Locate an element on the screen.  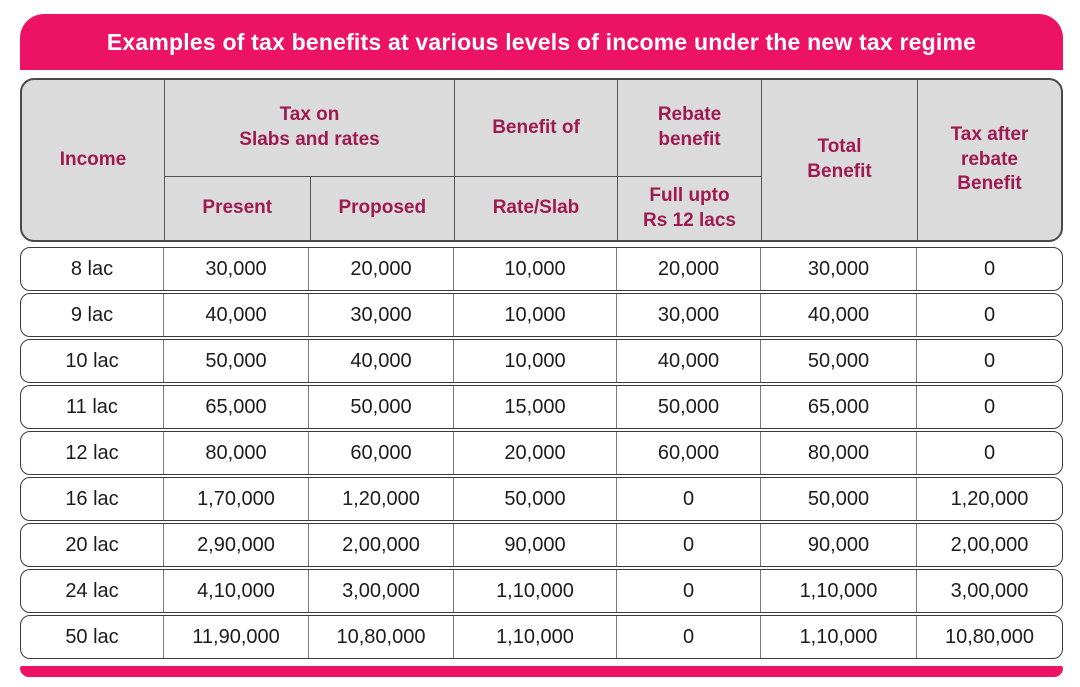
header-total-benefit: Total Benefit is located at coordinates (839, 160).